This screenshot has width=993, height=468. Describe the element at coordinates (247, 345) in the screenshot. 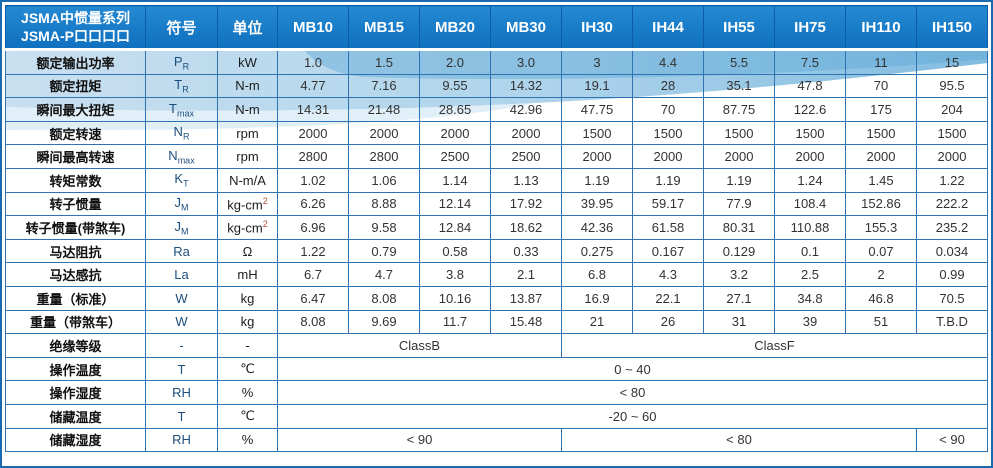

I see `row-unit: -` at that location.